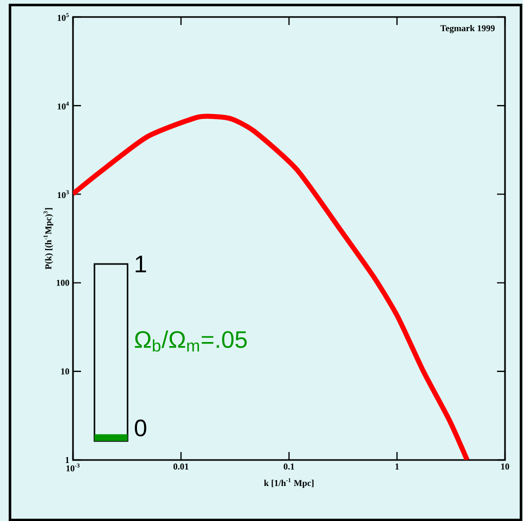 The image size is (523, 521). Describe the element at coordinates (65, 371) in the screenshot. I see `y-tick-label: 10` at that location.